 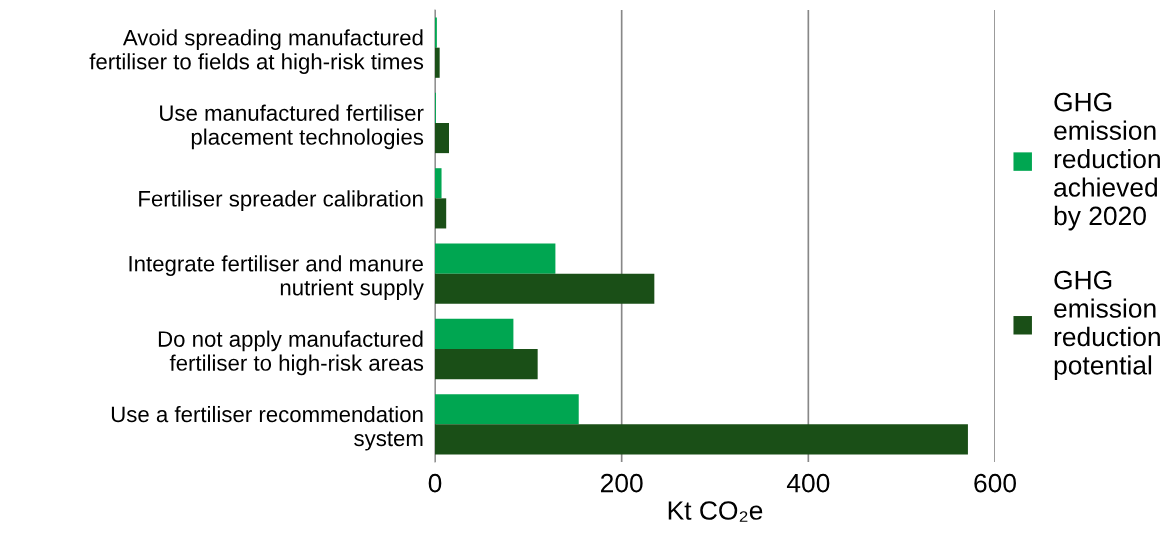 I want to click on x-tick-label: 600, so click(x=995, y=483).